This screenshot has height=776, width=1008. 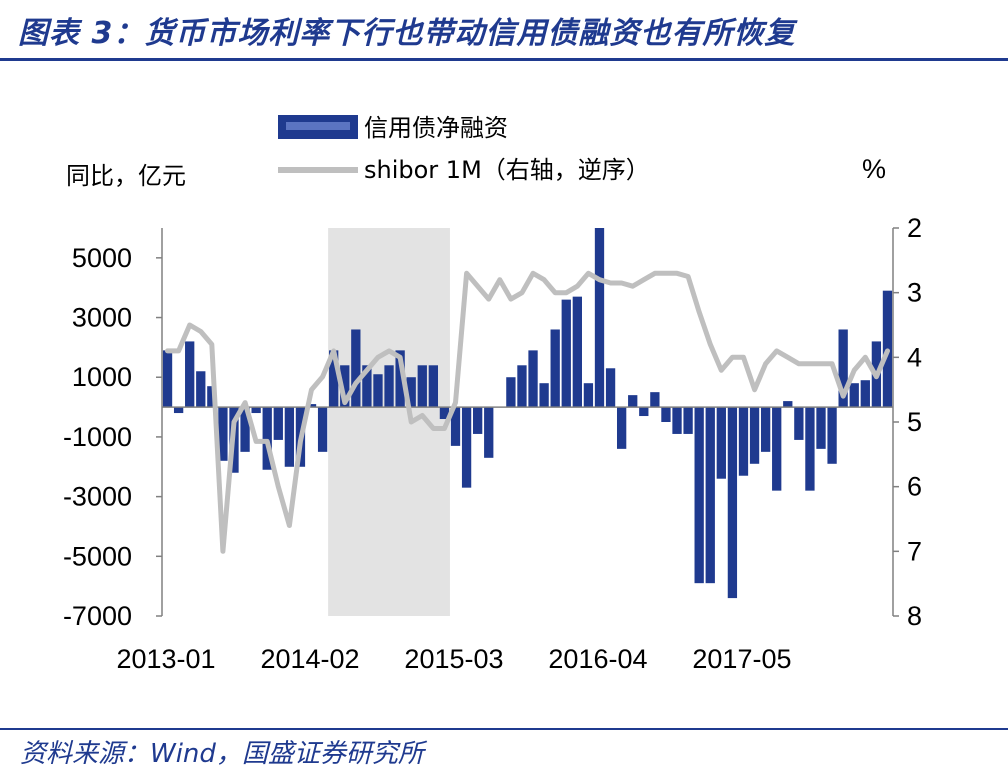 I want to click on legend-swatch-bar-highlight, so click(x=318, y=126).